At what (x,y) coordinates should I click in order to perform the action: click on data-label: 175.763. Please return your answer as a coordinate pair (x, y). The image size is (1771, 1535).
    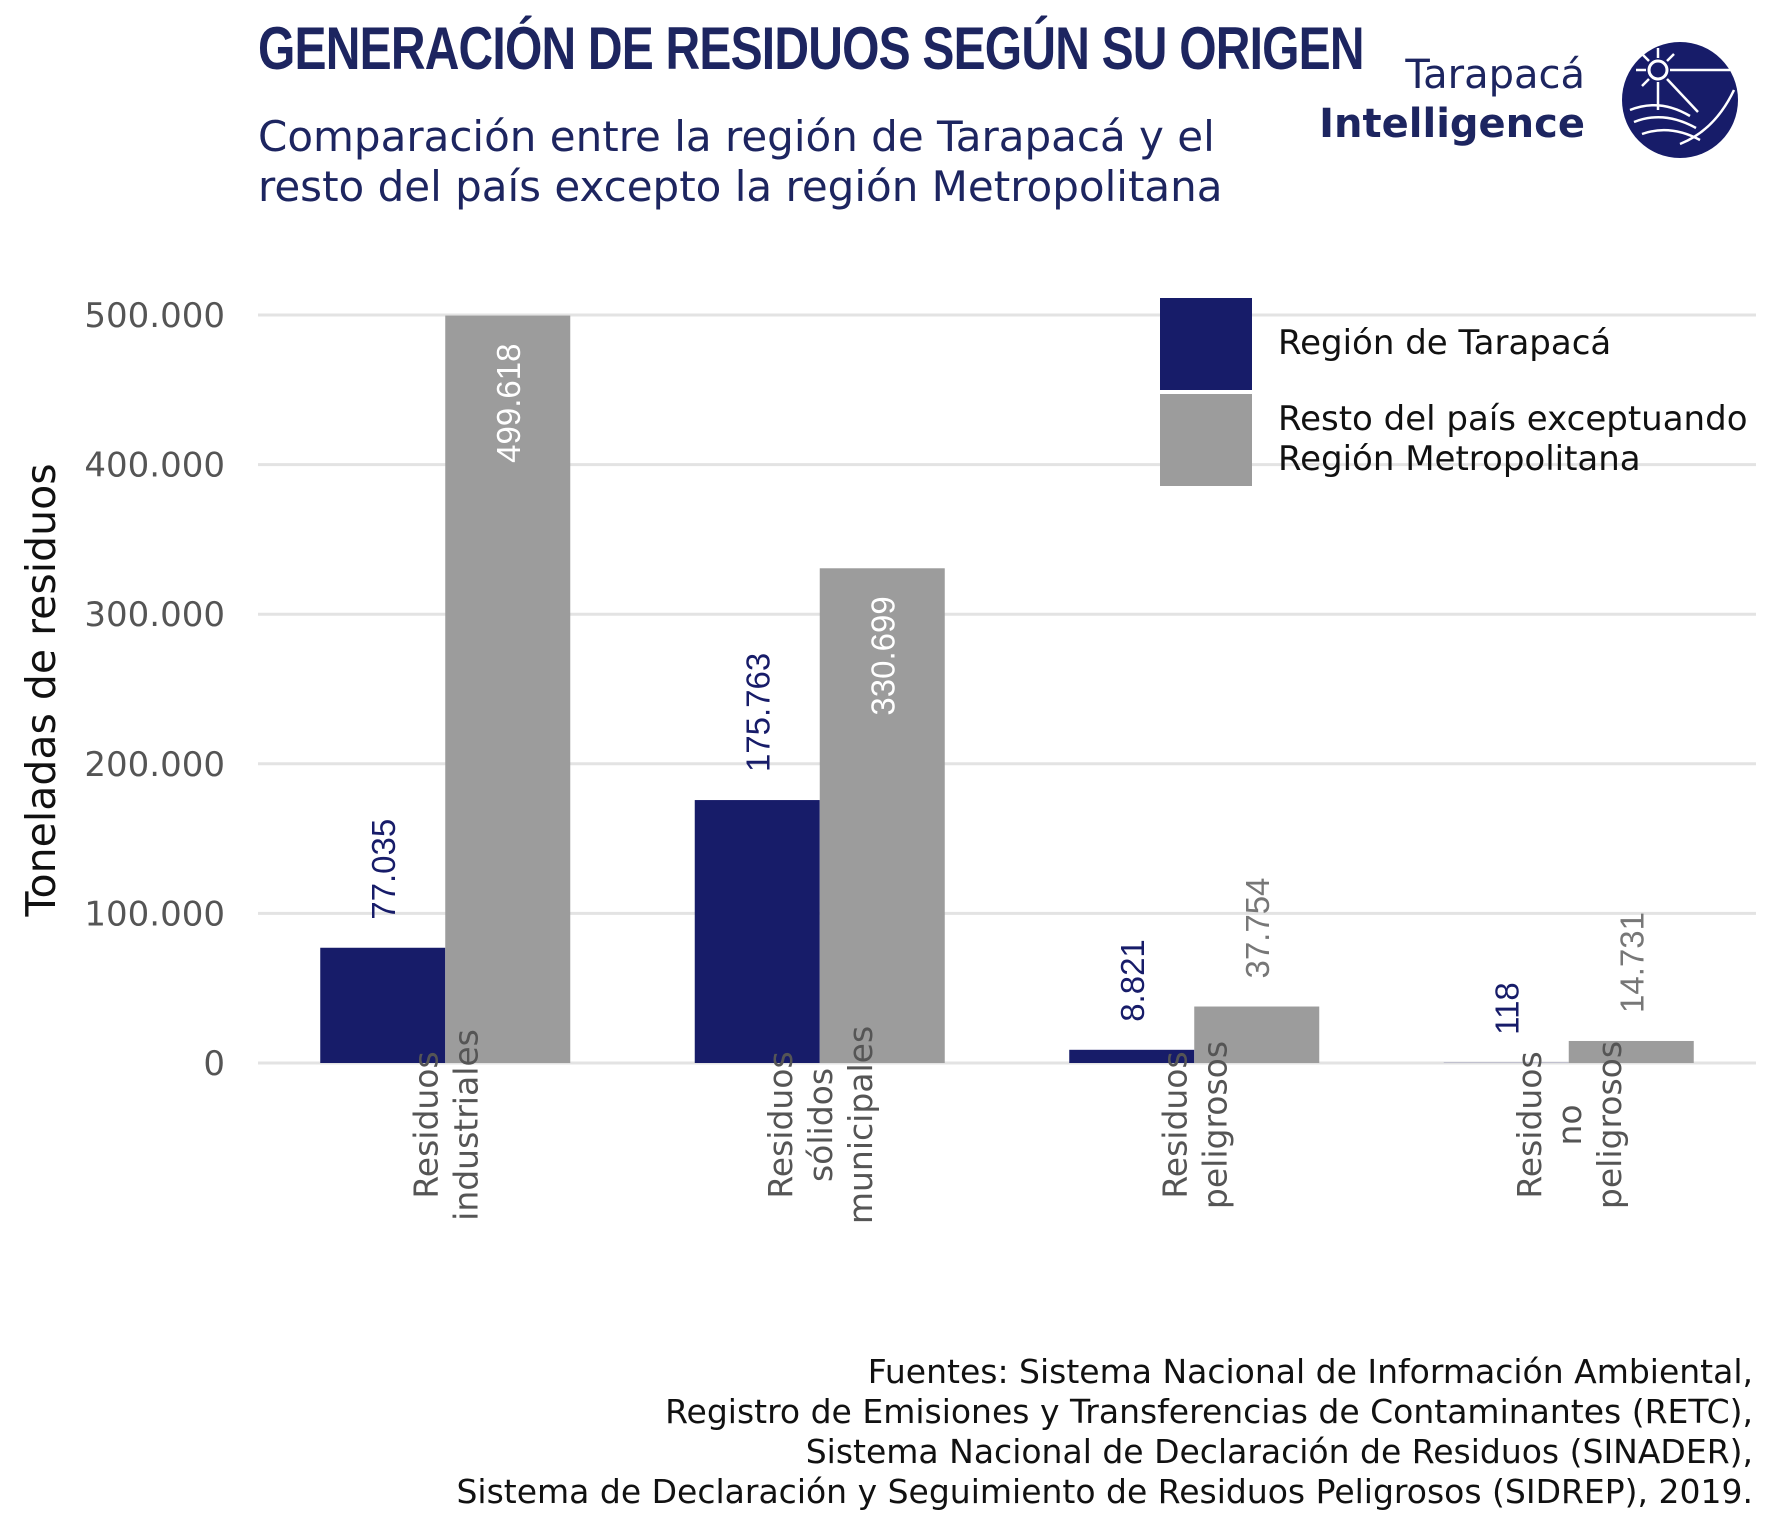
    Looking at the image, I should click on (757, 712).